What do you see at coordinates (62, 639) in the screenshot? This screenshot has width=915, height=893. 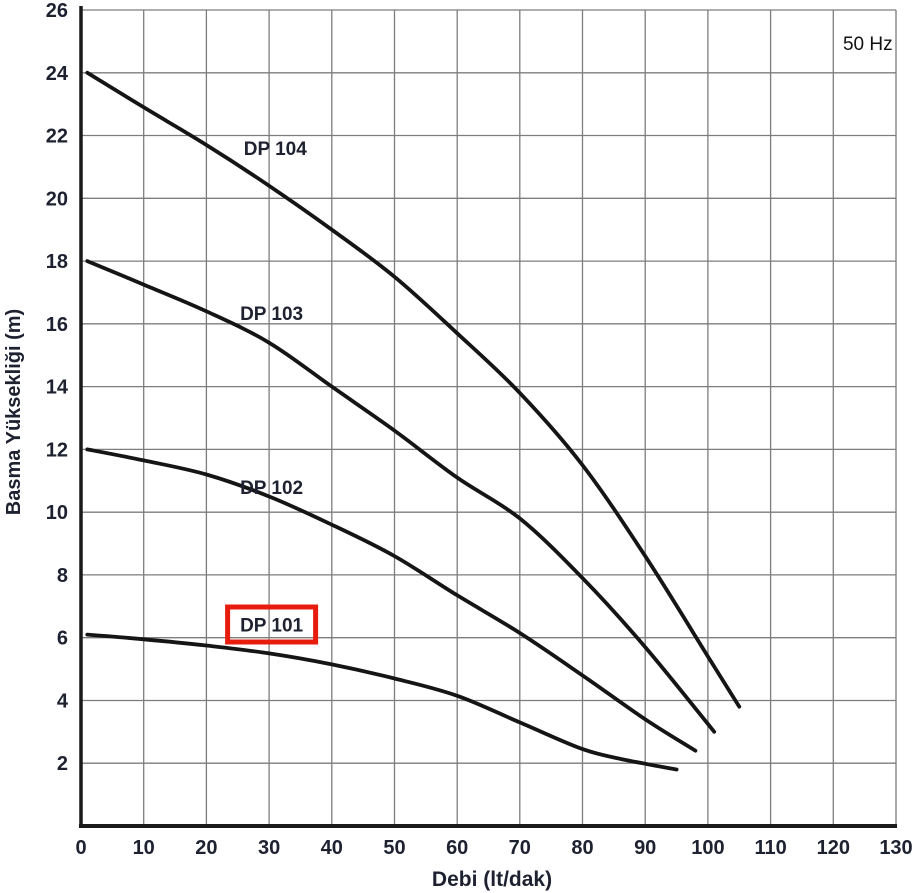 I see `y-tick-label: 6` at bounding box center [62, 639].